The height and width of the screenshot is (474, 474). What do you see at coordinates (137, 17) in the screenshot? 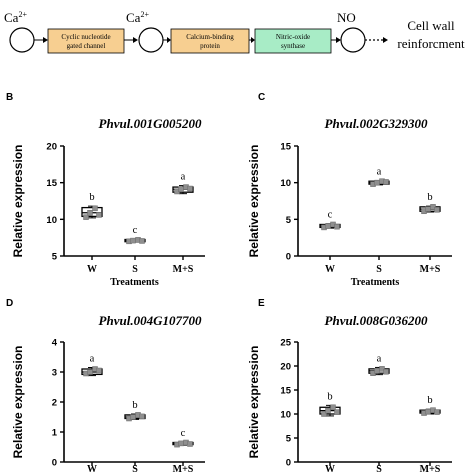
I see `calcium-label-right: Ca2+` at bounding box center [137, 17].